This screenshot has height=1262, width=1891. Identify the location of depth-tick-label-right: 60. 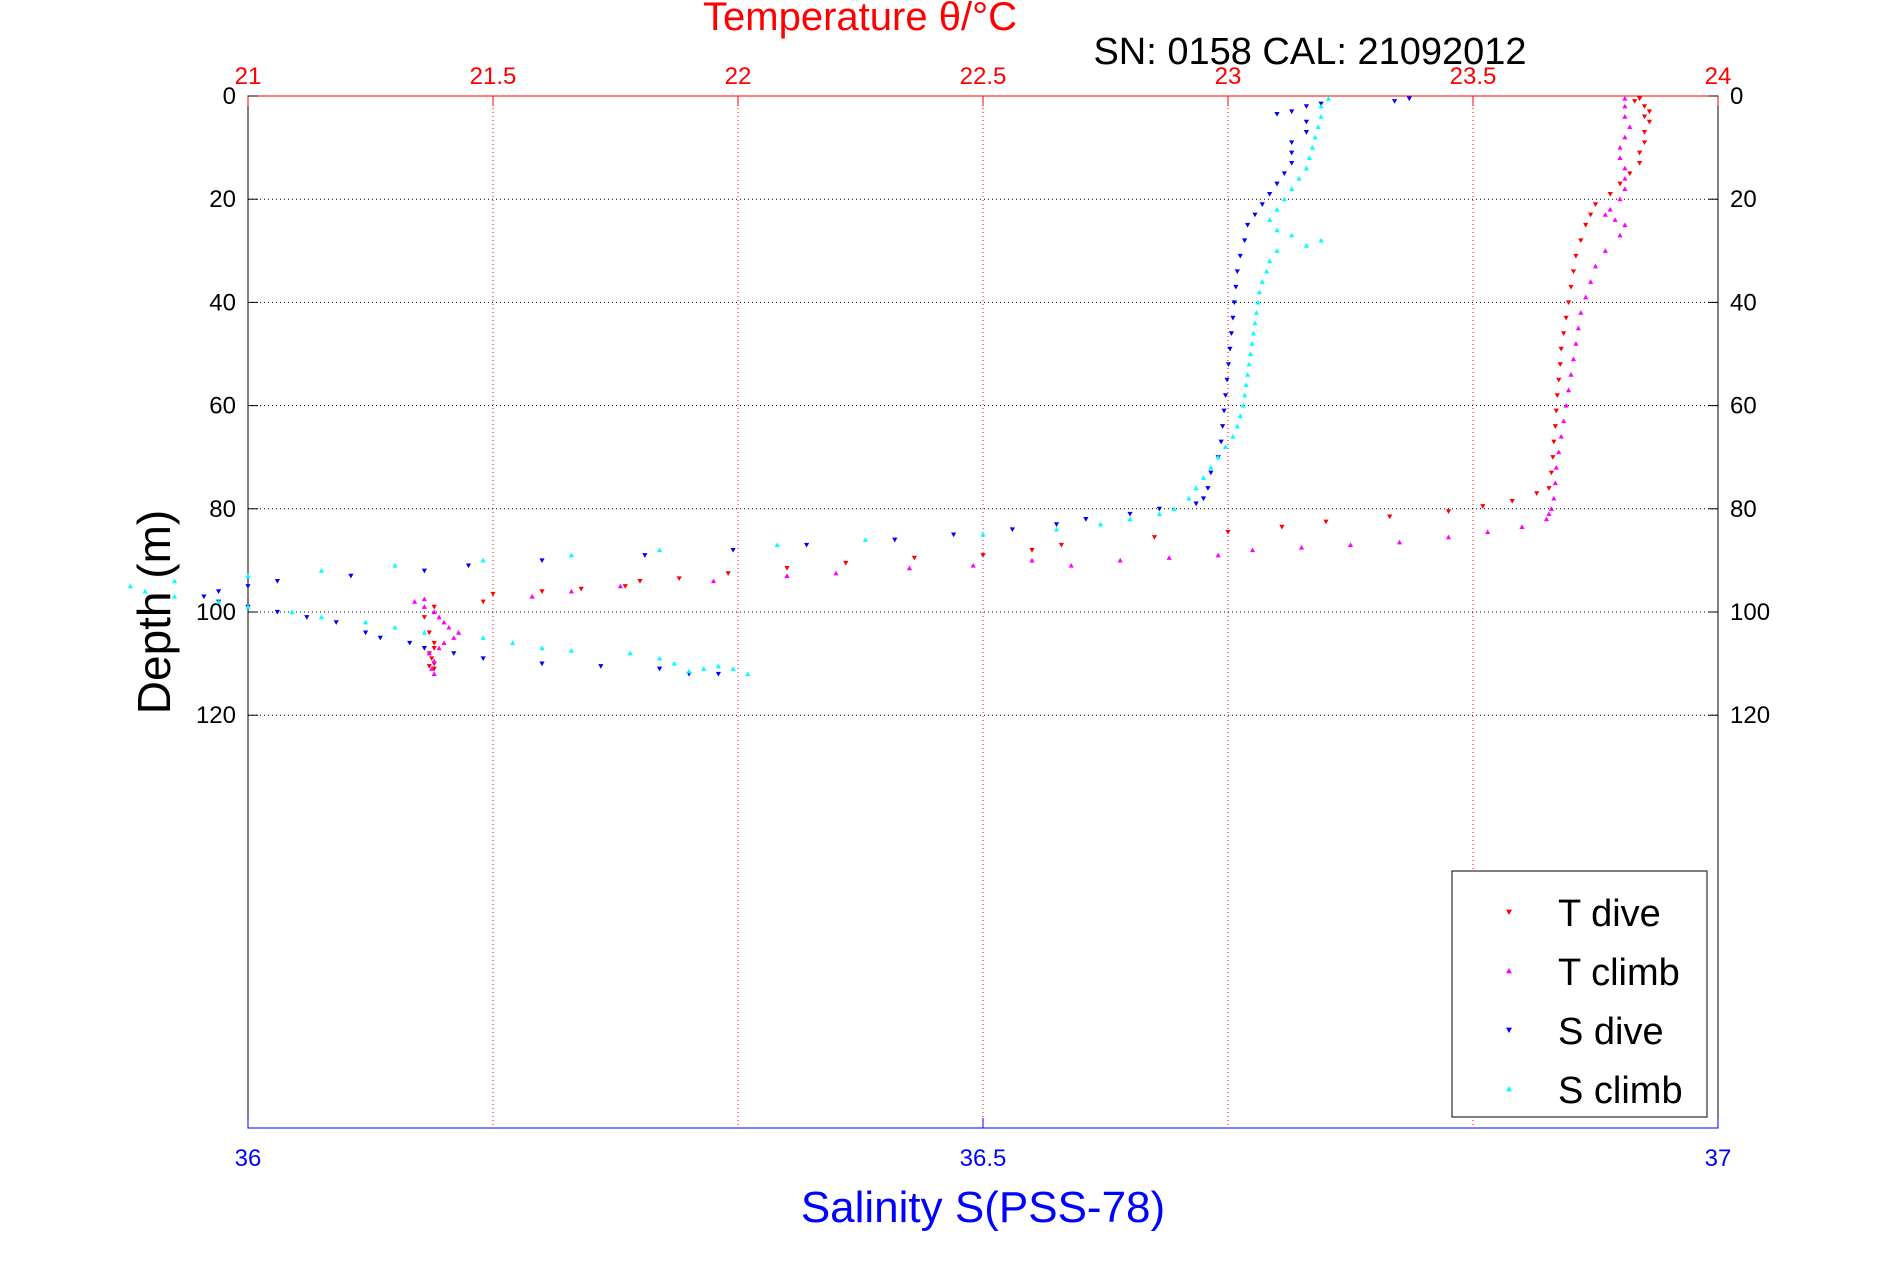
(1743, 406).